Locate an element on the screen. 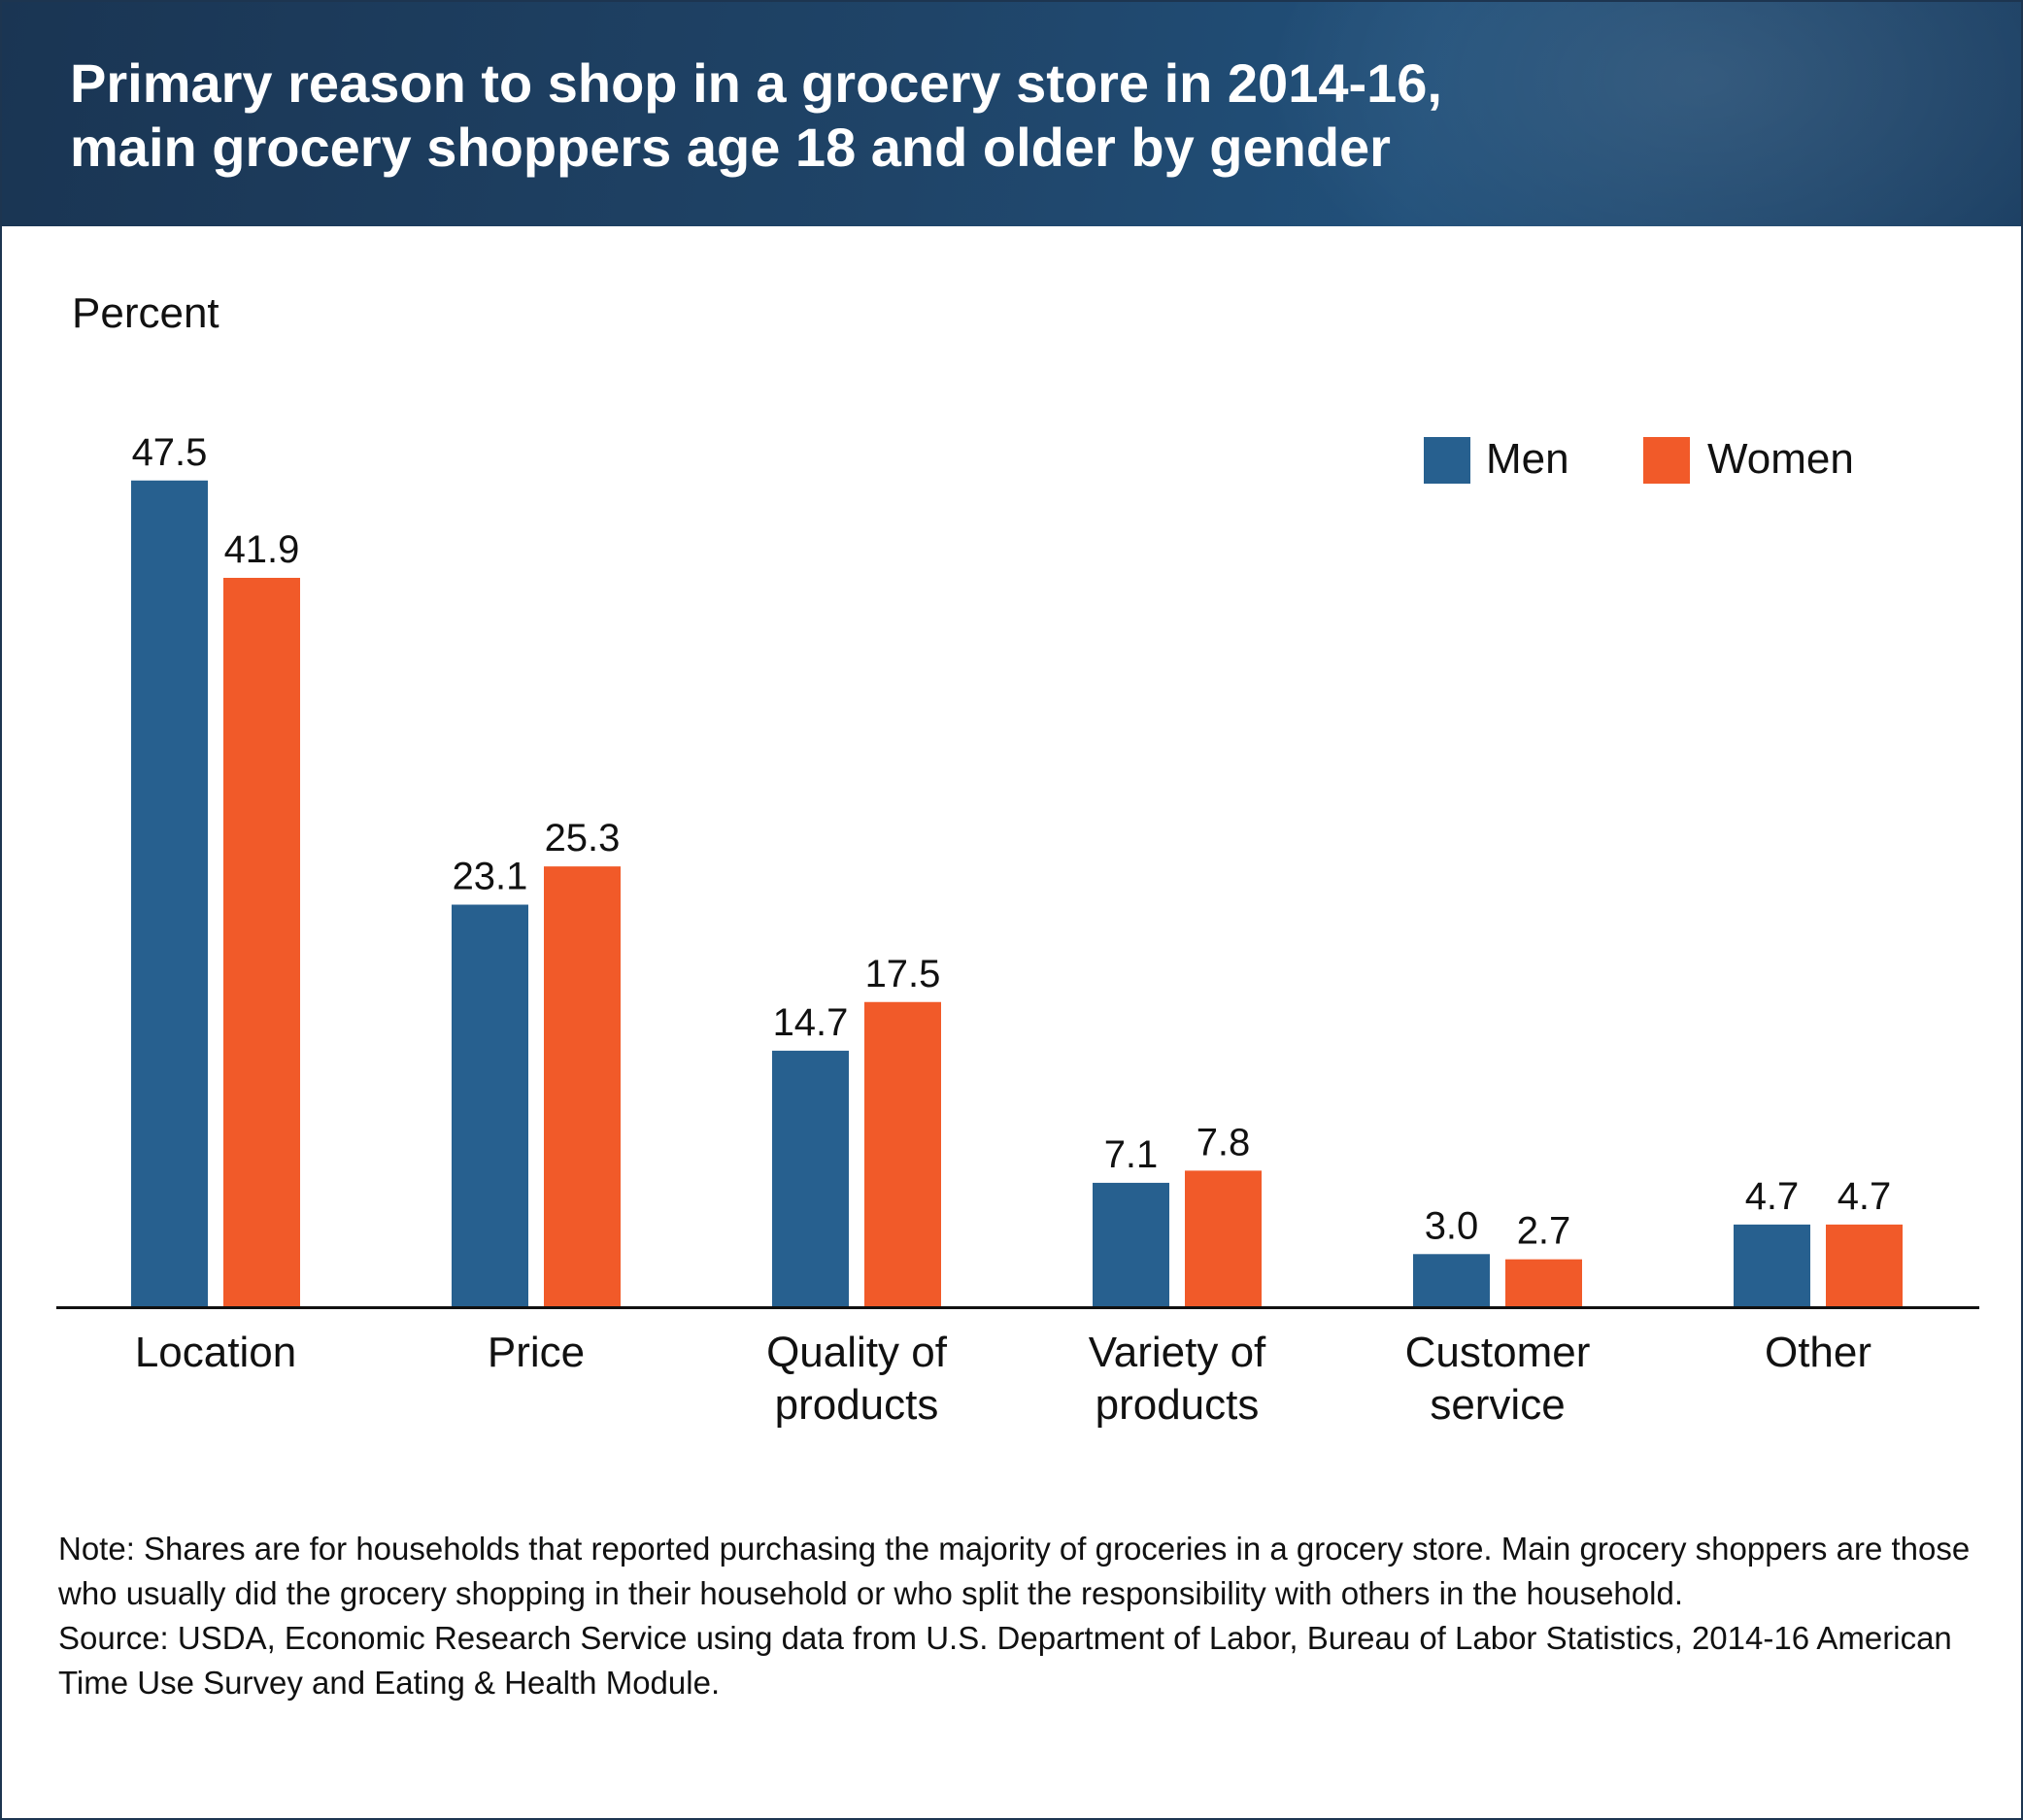  data-label-women-4: 2.7 is located at coordinates (1544, 1231).